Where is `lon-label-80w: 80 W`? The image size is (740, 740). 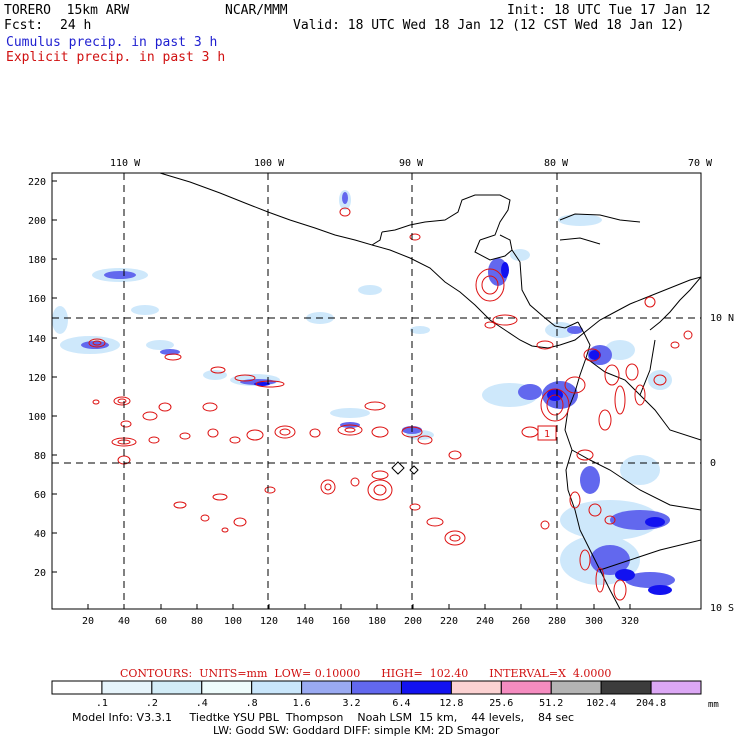
lon-label-80w: 80 W is located at coordinates (556, 163).